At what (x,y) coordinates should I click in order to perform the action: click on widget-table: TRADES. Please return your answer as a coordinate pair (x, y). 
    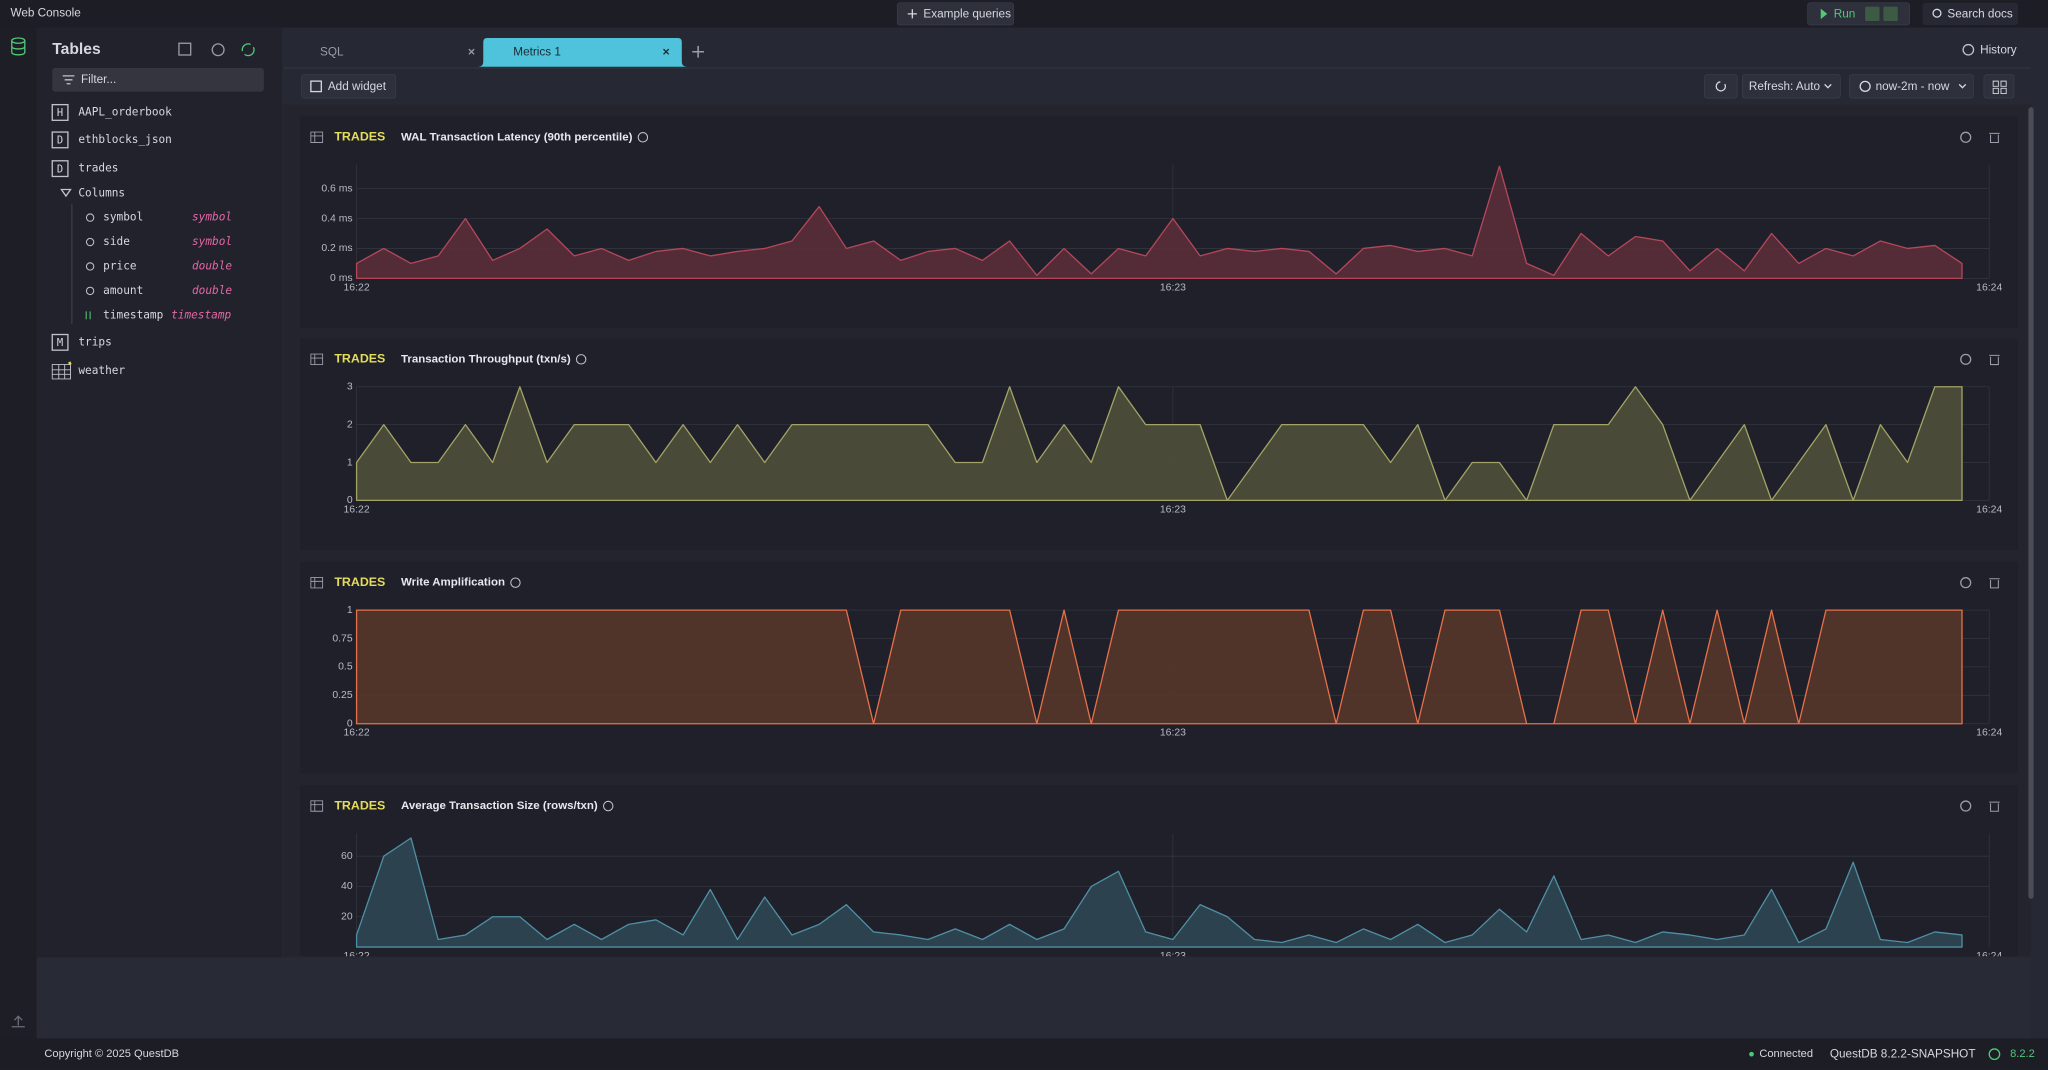
    Looking at the image, I should click on (359, 359).